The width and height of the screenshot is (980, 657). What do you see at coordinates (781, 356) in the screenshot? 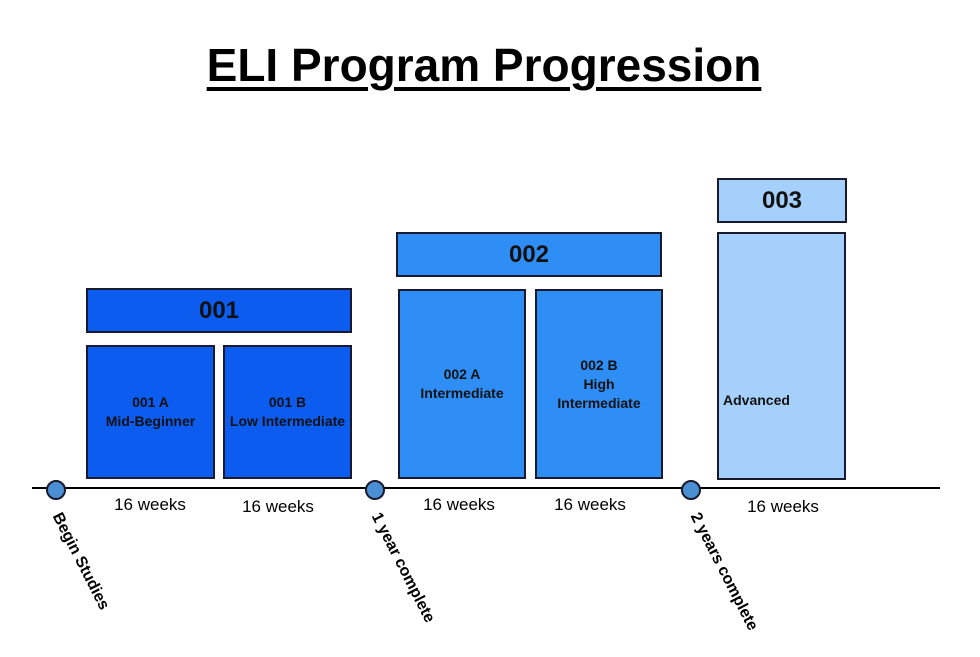
I see `level-003-box: Advanced` at bounding box center [781, 356].